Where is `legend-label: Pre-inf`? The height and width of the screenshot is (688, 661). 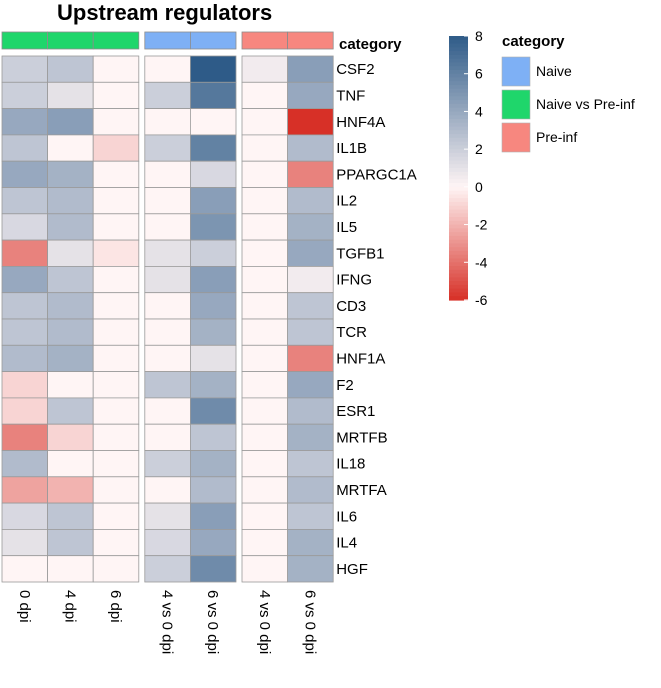
legend-label: Pre-inf is located at coordinates (556, 137).